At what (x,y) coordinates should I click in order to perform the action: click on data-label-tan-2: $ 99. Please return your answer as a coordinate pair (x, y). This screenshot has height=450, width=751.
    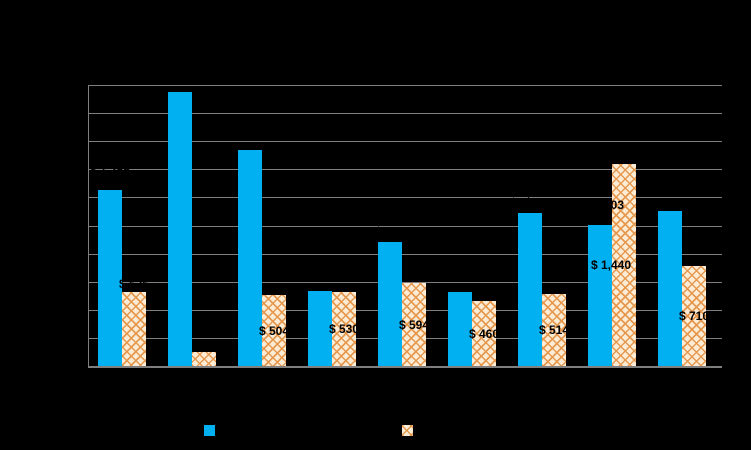
    Looking at the image, I should click on (204, 344).